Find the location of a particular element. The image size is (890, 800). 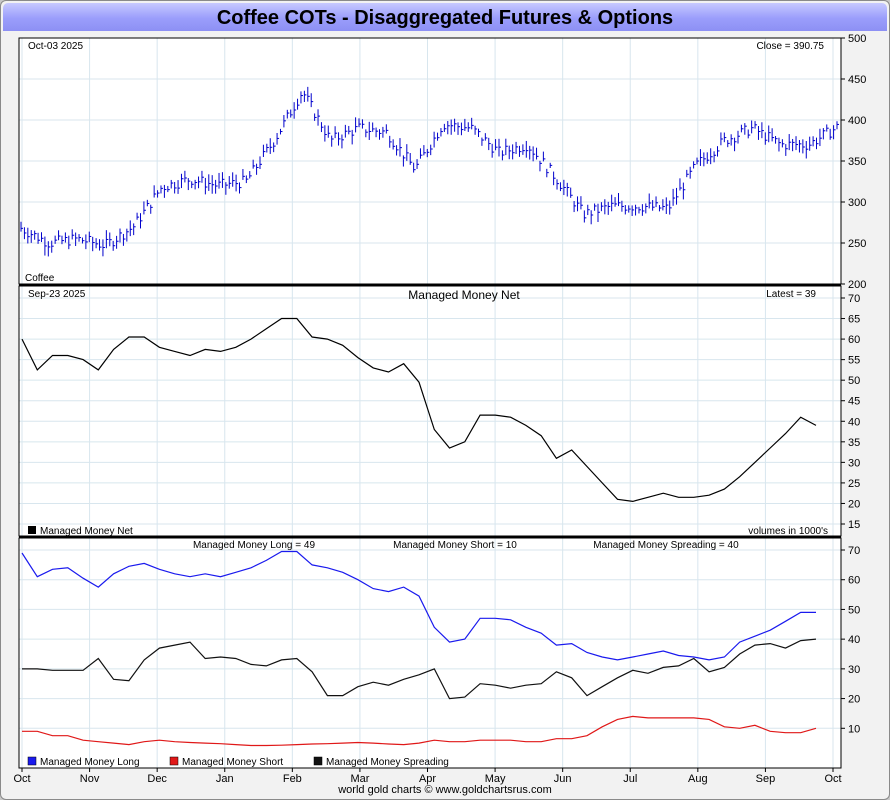

y-tick-label: 45 is located at coordinates (854, 402).